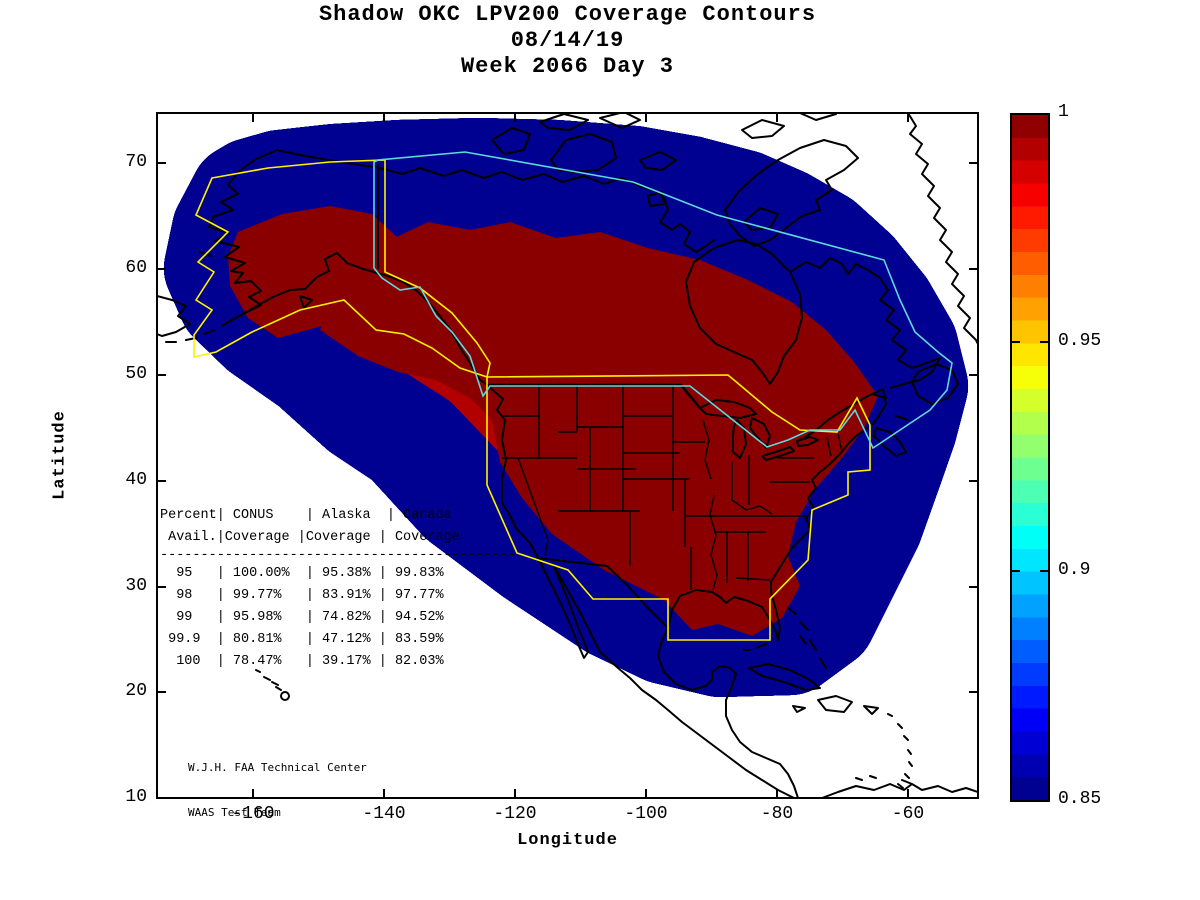 This screenshot has height=900, width=1200. What do you see at coordinates (594, 396) in the screenshot?
I see `us-canada-border` at bounding box center [594, 396].